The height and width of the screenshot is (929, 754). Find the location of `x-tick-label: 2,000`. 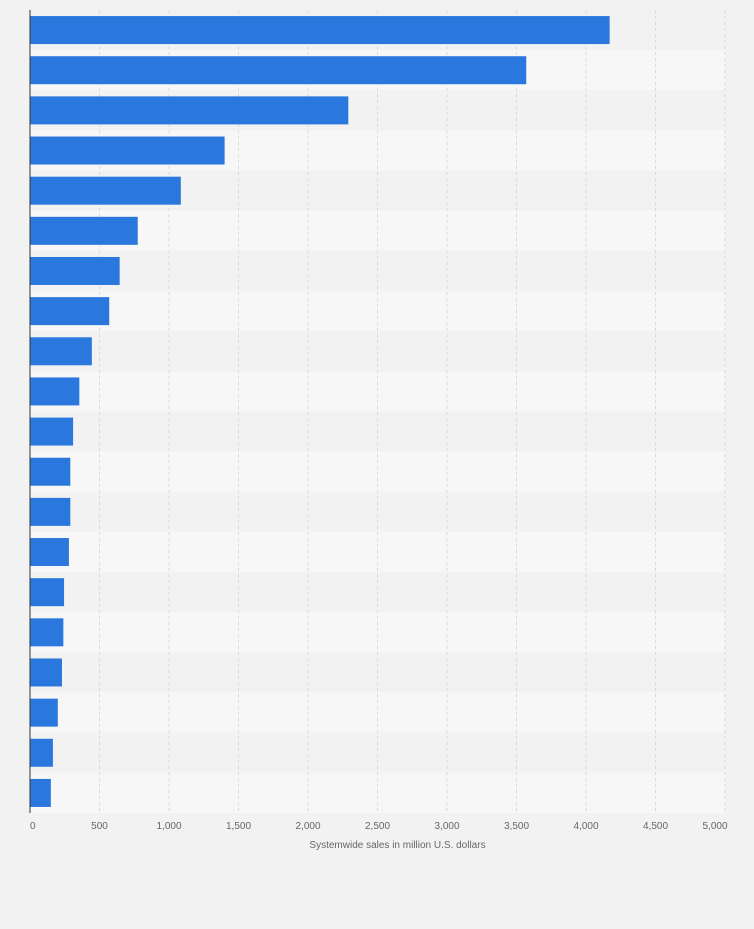

x-tick-label: 2,000 is located at coordinates (307, 826).